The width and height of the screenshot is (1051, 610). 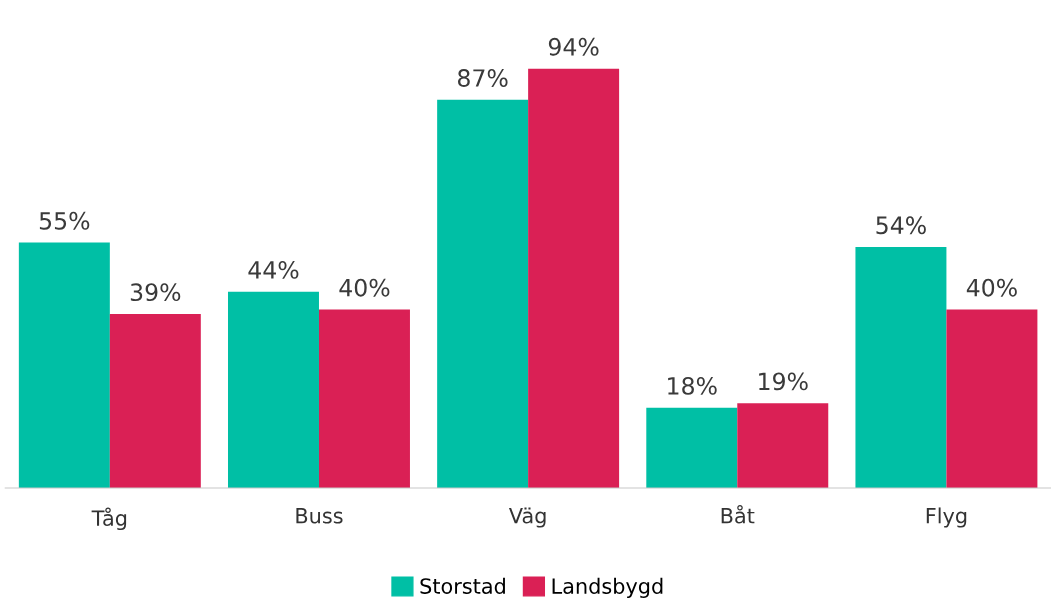 What do you see at coordinates (573, 46) in the screenshot?
I see `data-label: 94%` at bounding box center [573, 46].